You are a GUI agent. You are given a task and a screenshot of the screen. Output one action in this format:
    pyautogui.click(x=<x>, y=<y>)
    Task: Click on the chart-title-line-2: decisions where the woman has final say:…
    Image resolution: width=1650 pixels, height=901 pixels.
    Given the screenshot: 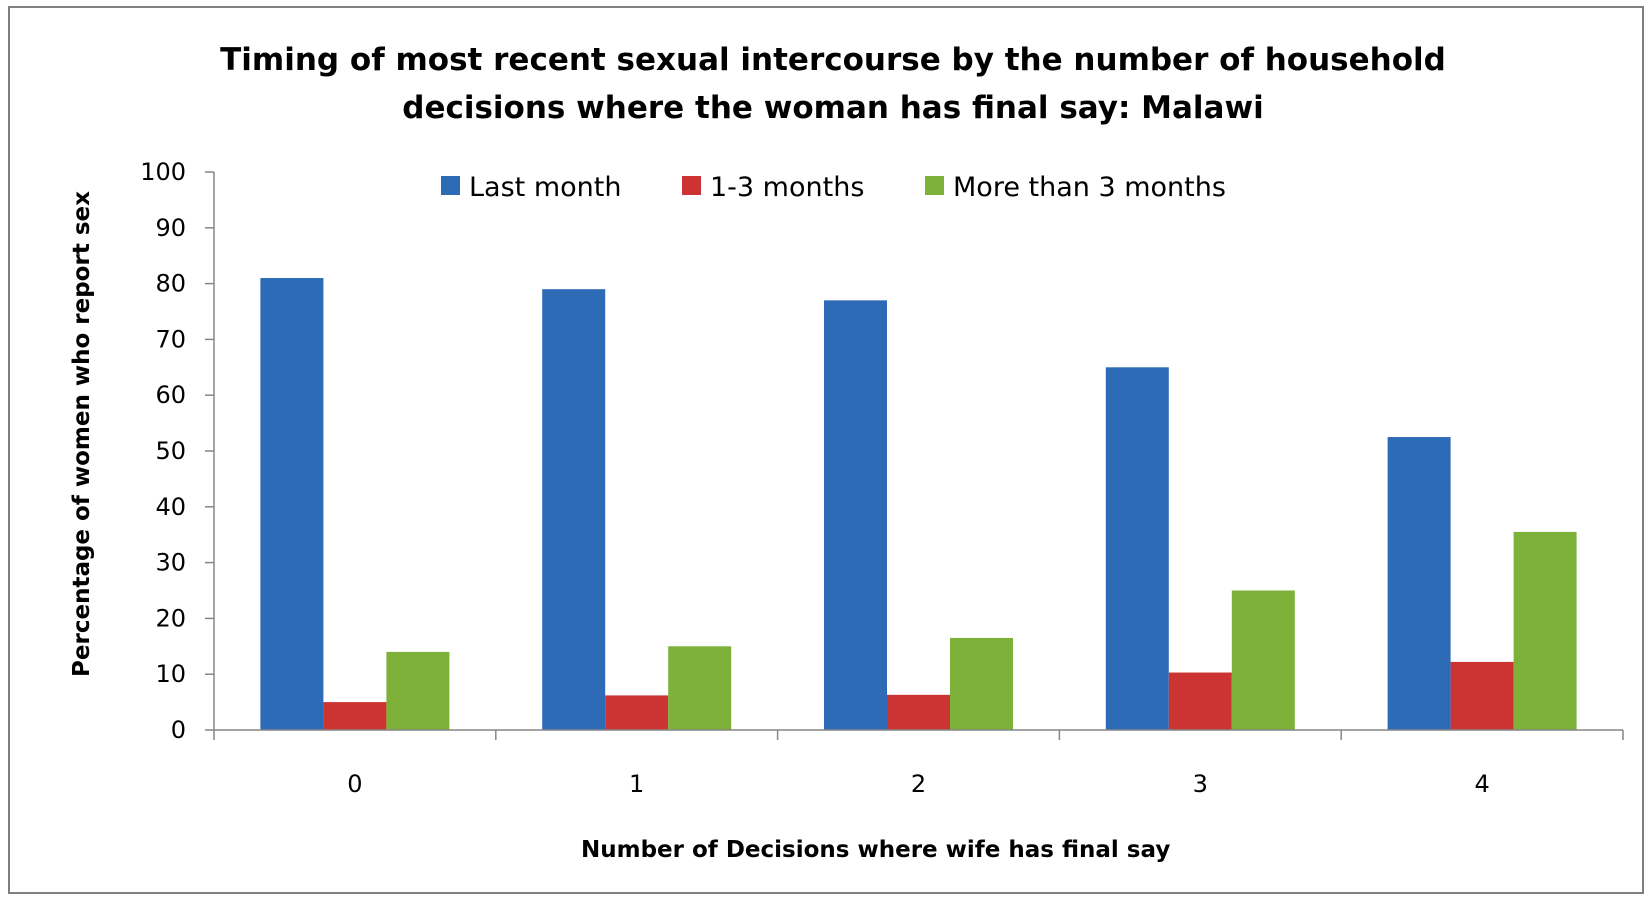 What is the action you would take?
    pyautogui.click(x=832, y=108)
    